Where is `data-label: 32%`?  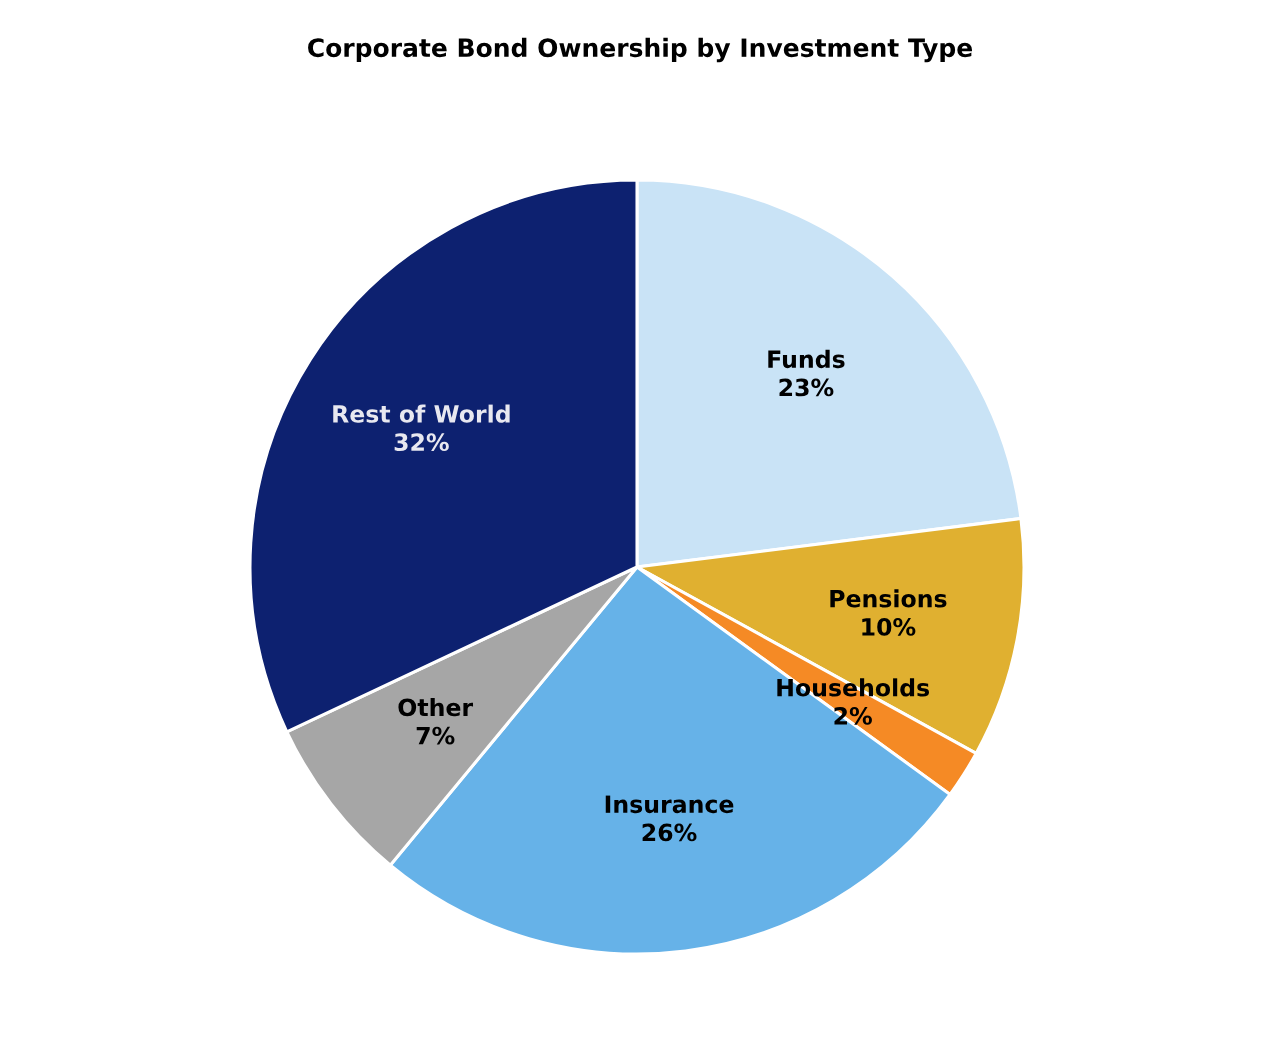 data-label: 32% is located at coordinates (421, 442).